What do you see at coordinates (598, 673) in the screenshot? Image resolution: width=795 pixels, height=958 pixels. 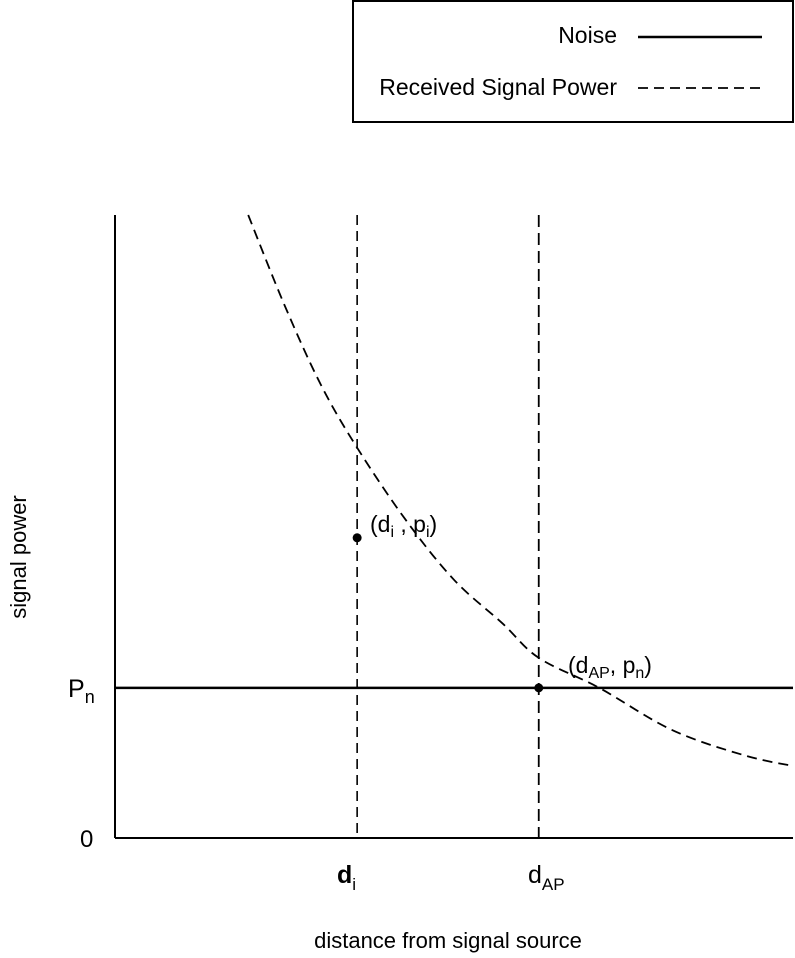 I see `annotation-dap-pn-sub1: AP` at bounding box center [598, 673].